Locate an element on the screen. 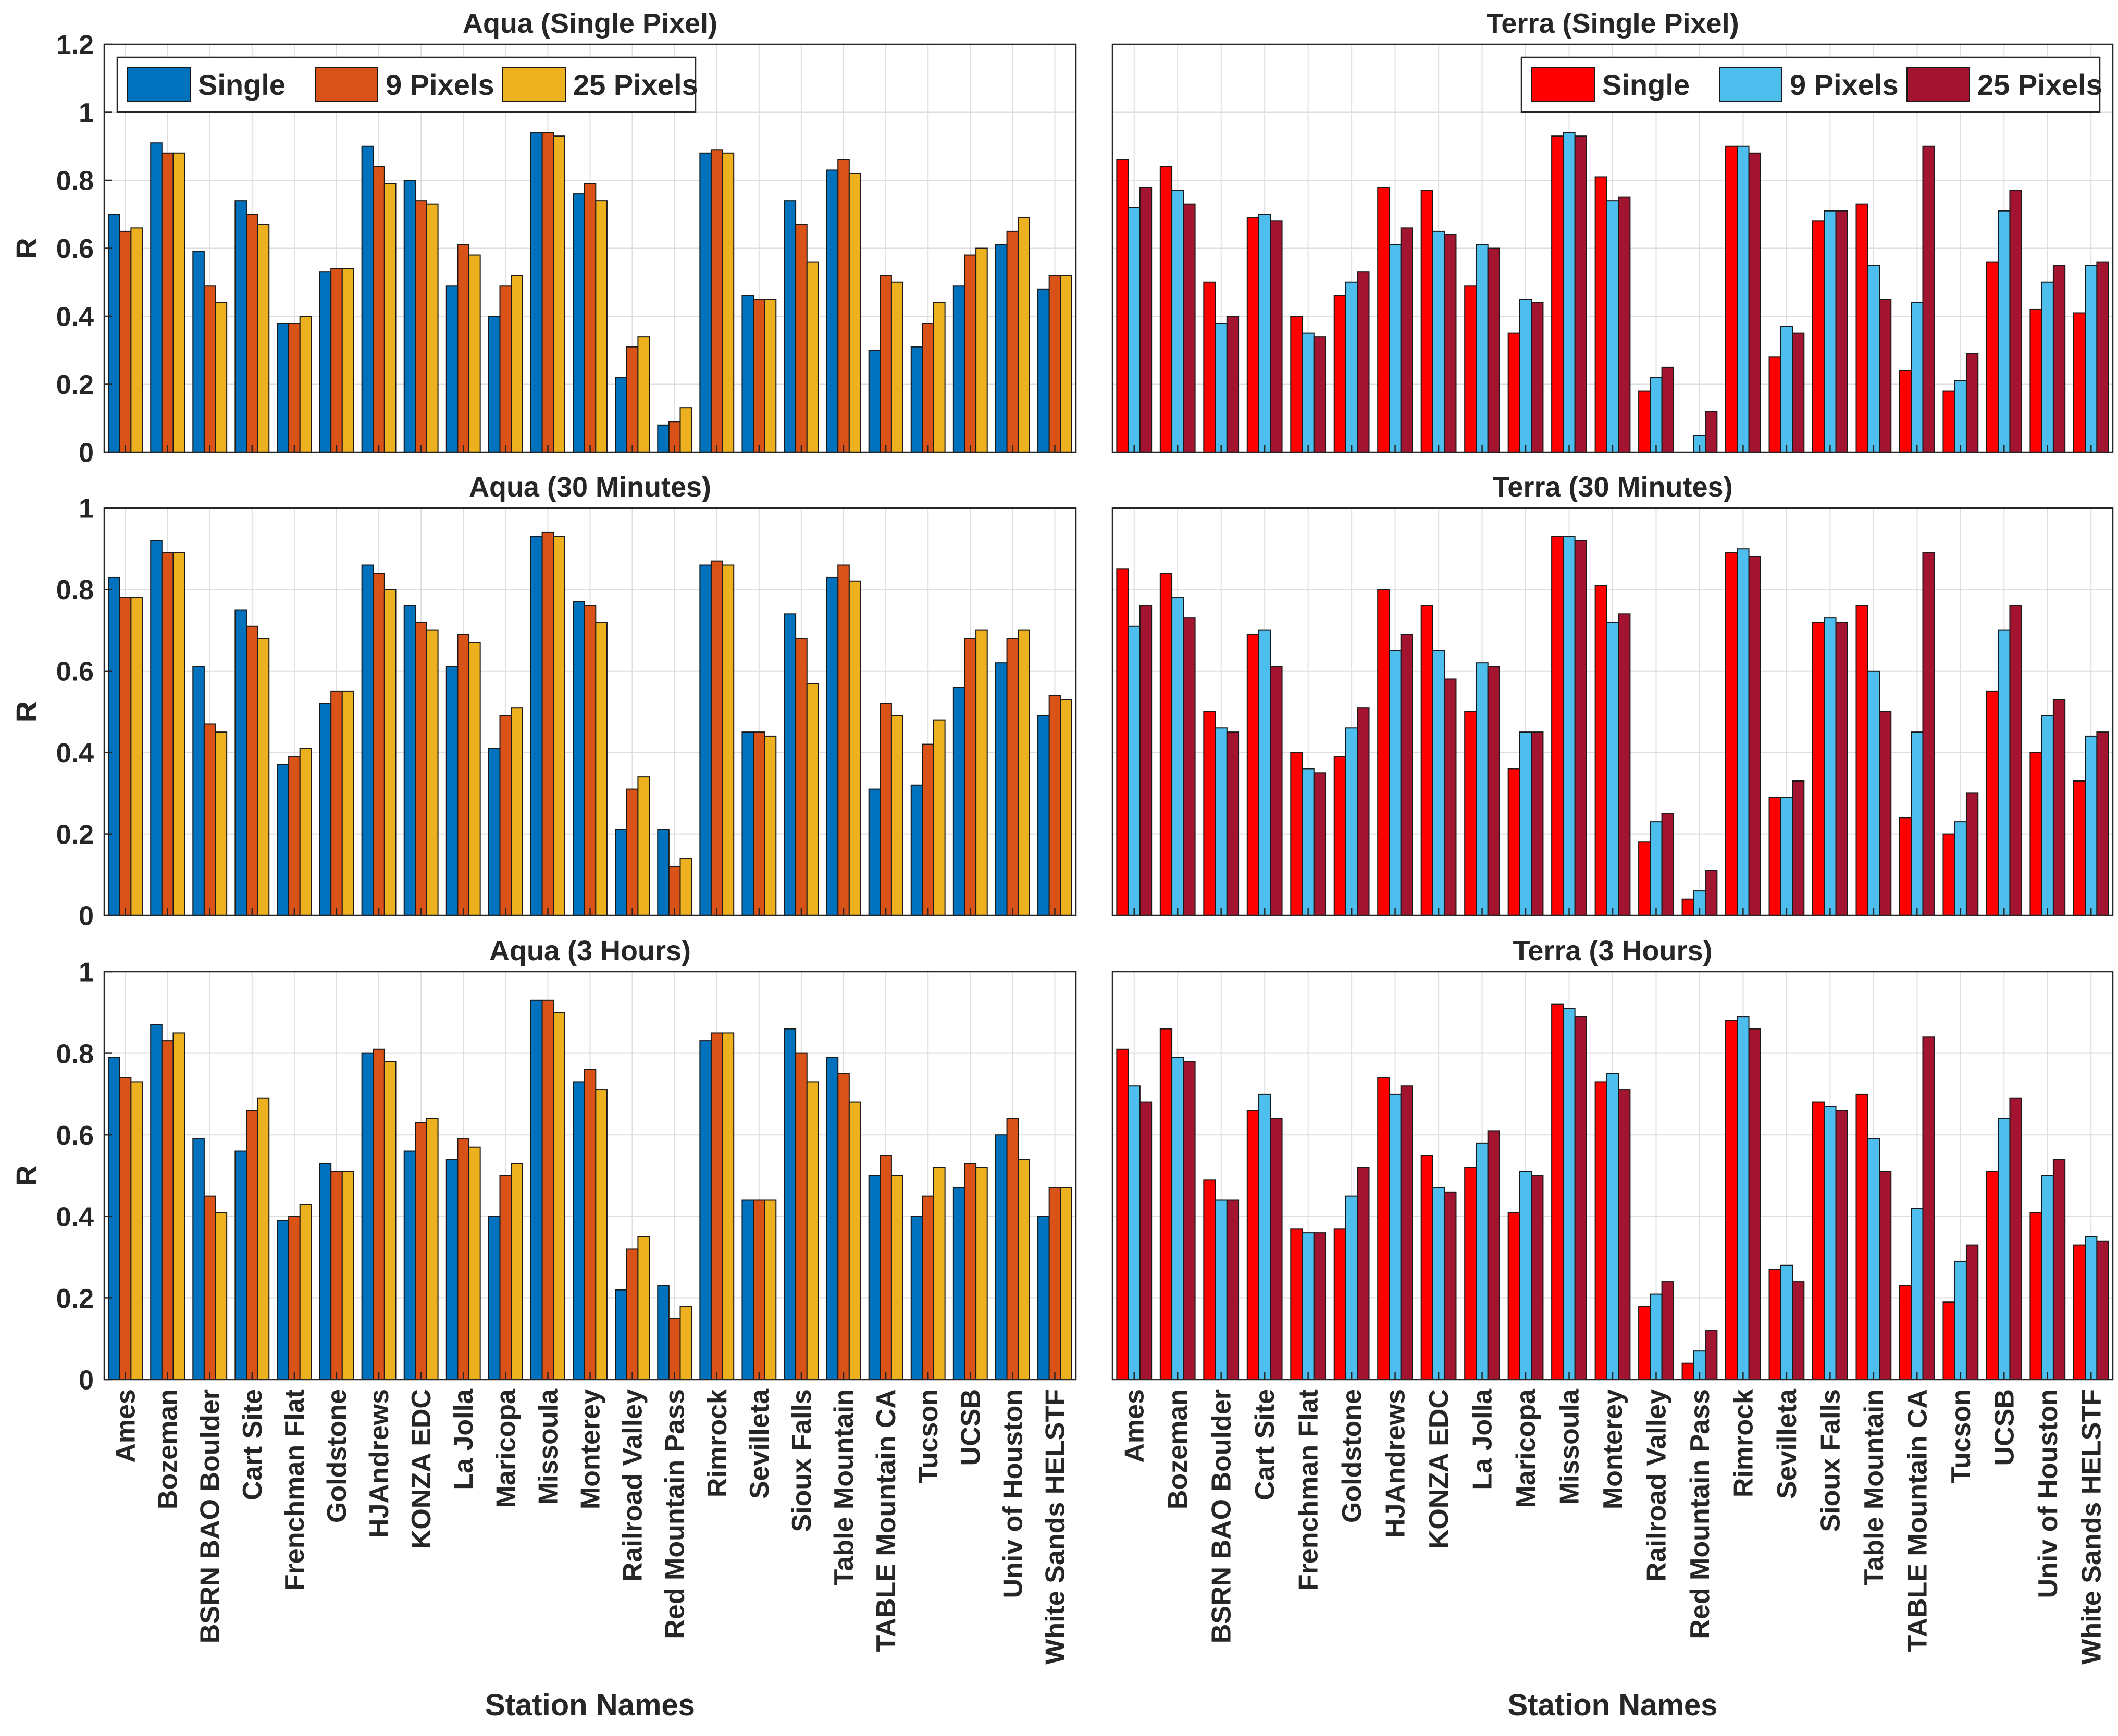 The height and width of the screenshot is (1736, 2118). y-tick-label: 0.6 is located at coordinates (75, 672).